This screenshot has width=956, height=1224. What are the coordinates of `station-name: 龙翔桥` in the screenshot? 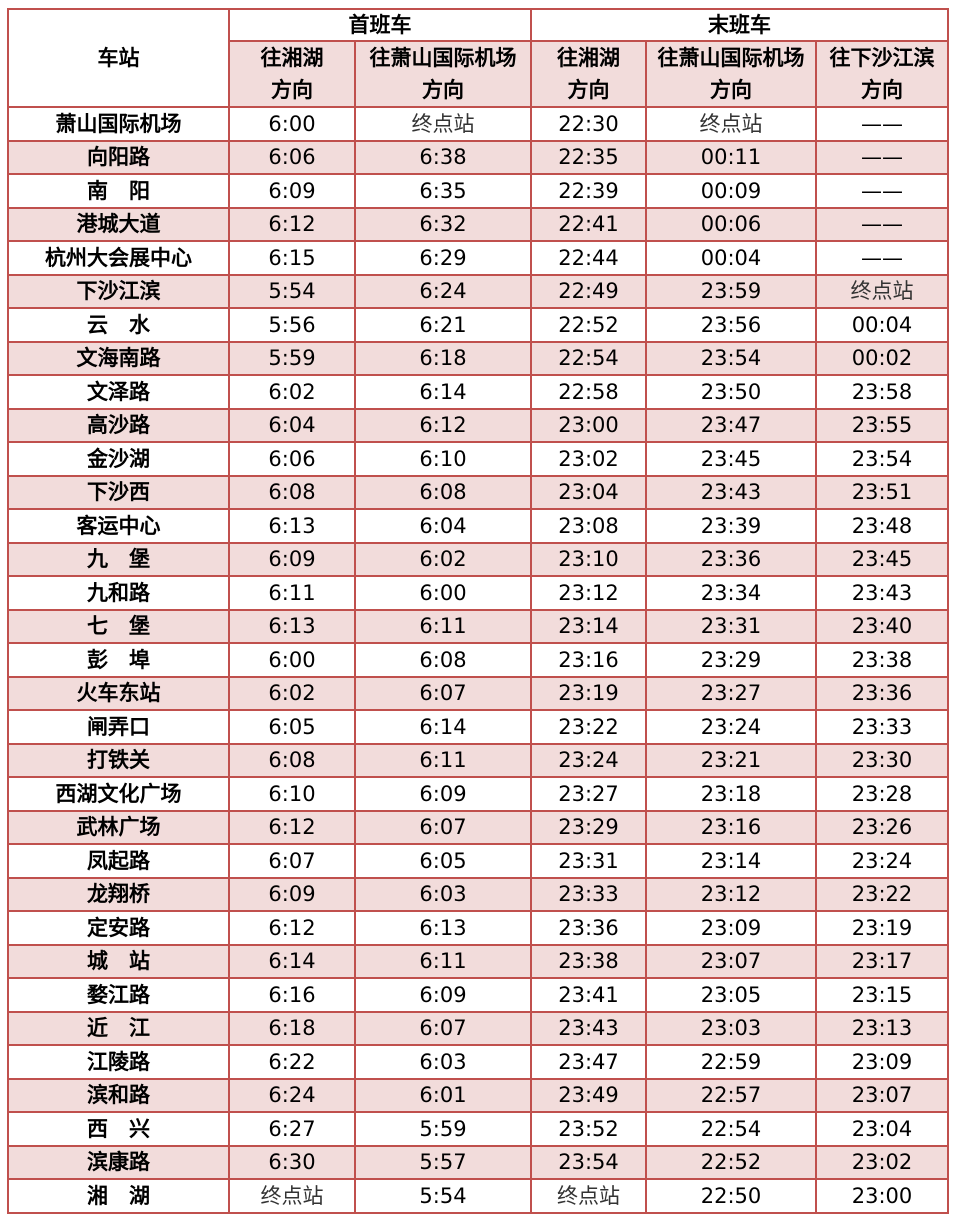 It's located at (118, 894).